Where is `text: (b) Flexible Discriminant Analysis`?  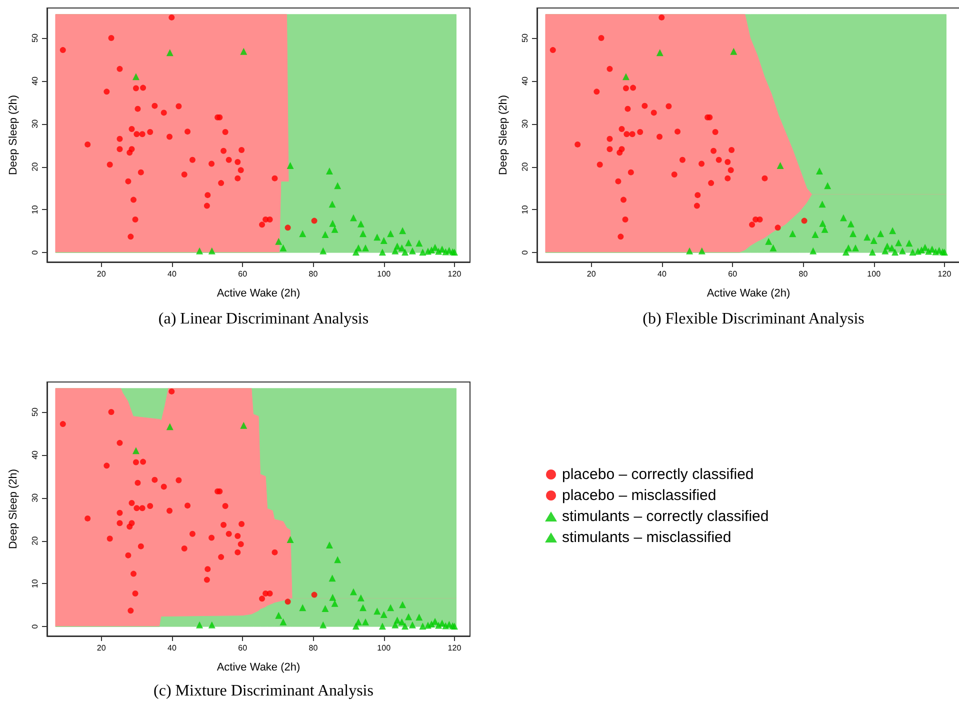 text: (b) Flexible Discriminant Analysis is located at coordinates (753, 319).